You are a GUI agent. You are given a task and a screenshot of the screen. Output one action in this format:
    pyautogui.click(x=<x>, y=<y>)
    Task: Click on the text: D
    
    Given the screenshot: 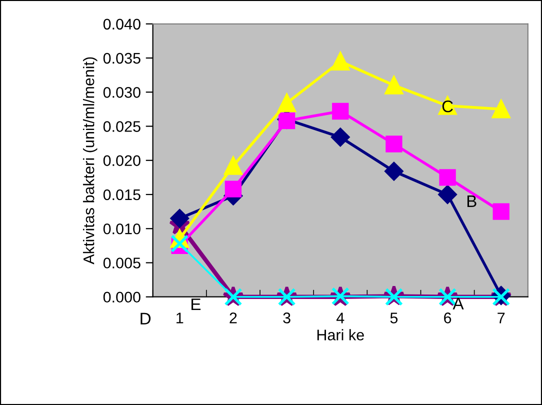 What is the action you would take?
    pyautogui.click(x=145, y=318)
    